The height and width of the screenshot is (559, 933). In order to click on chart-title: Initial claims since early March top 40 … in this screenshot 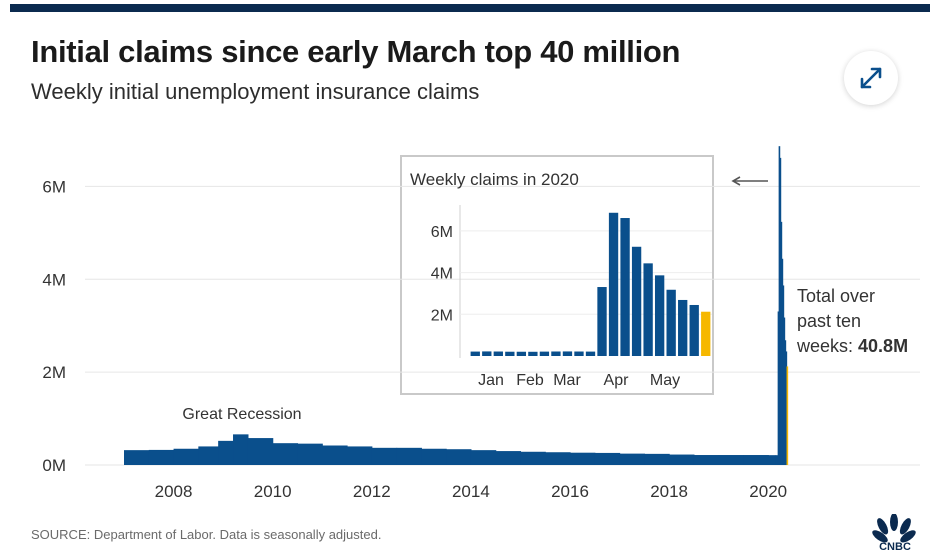, I will do `click(356, 51)`.